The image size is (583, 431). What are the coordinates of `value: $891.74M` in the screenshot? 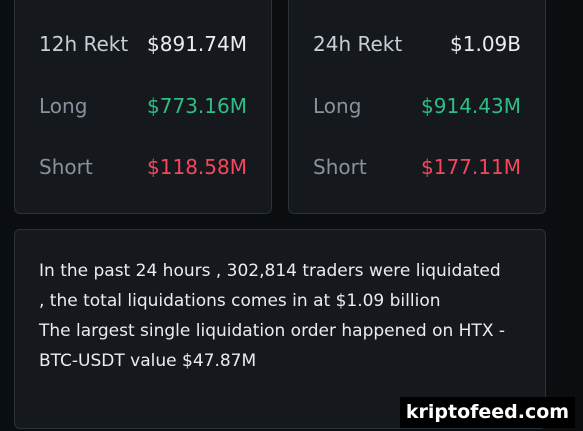 It's located at (197, 44).